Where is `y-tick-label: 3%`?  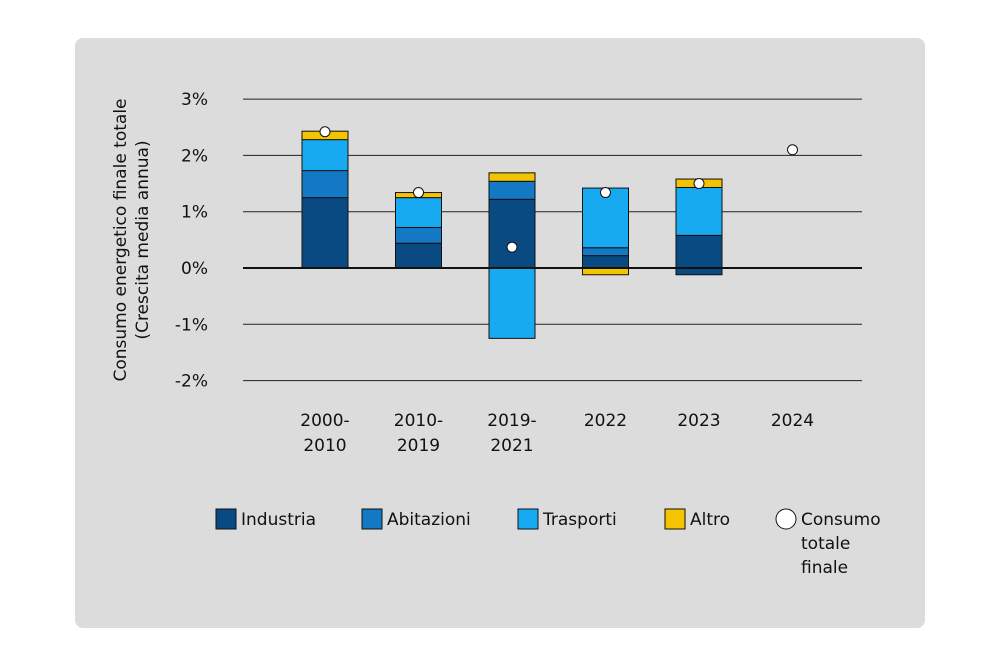 y-tick-label: 3% is located at coordinates (194, 100).